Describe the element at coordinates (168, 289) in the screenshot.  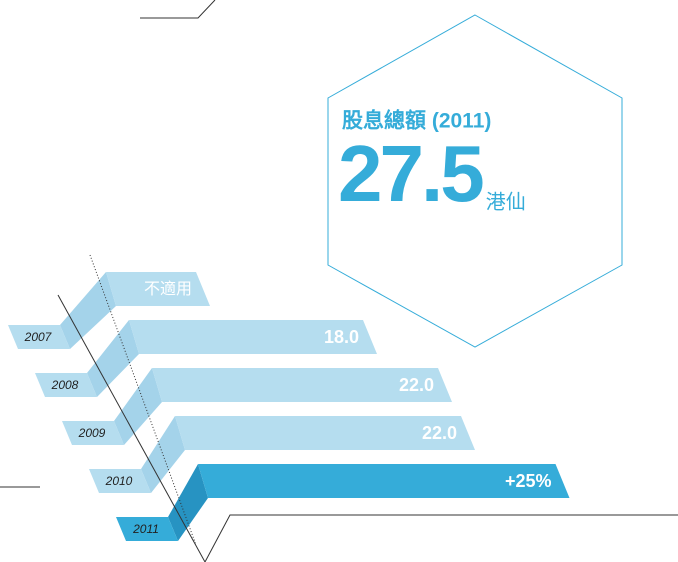
I see `value-label: 不適用` at that location.